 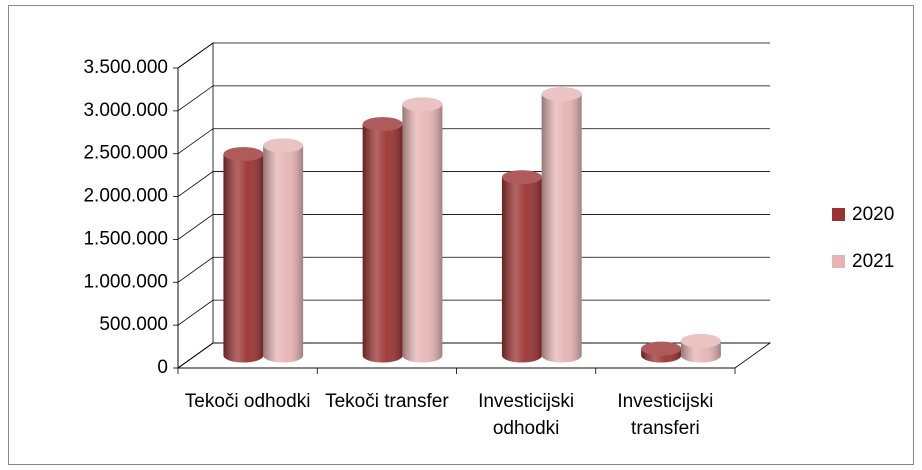 I want to click on x-tick-label: Tekoči transfer, so click(x=387, y=401).